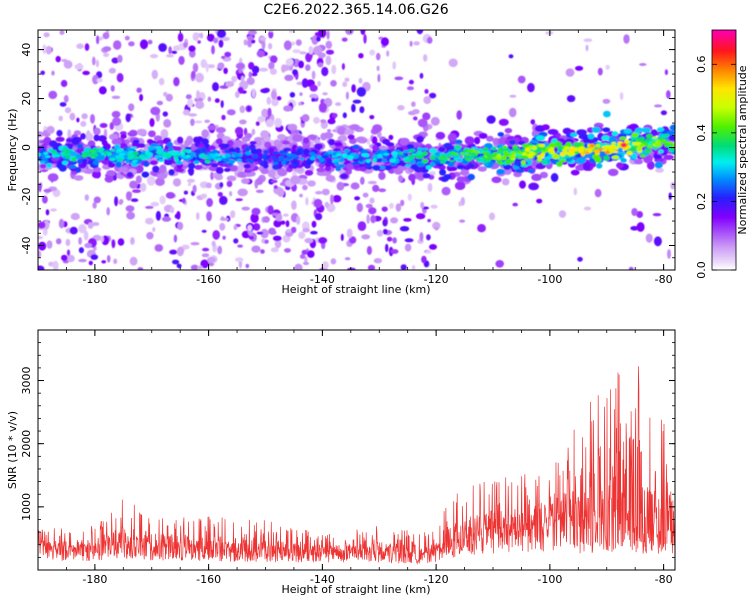 This screenshot has width=750, height=600. I want to click on heatmap-y-axis-label: Frequency (Hz), so click(12, 150).